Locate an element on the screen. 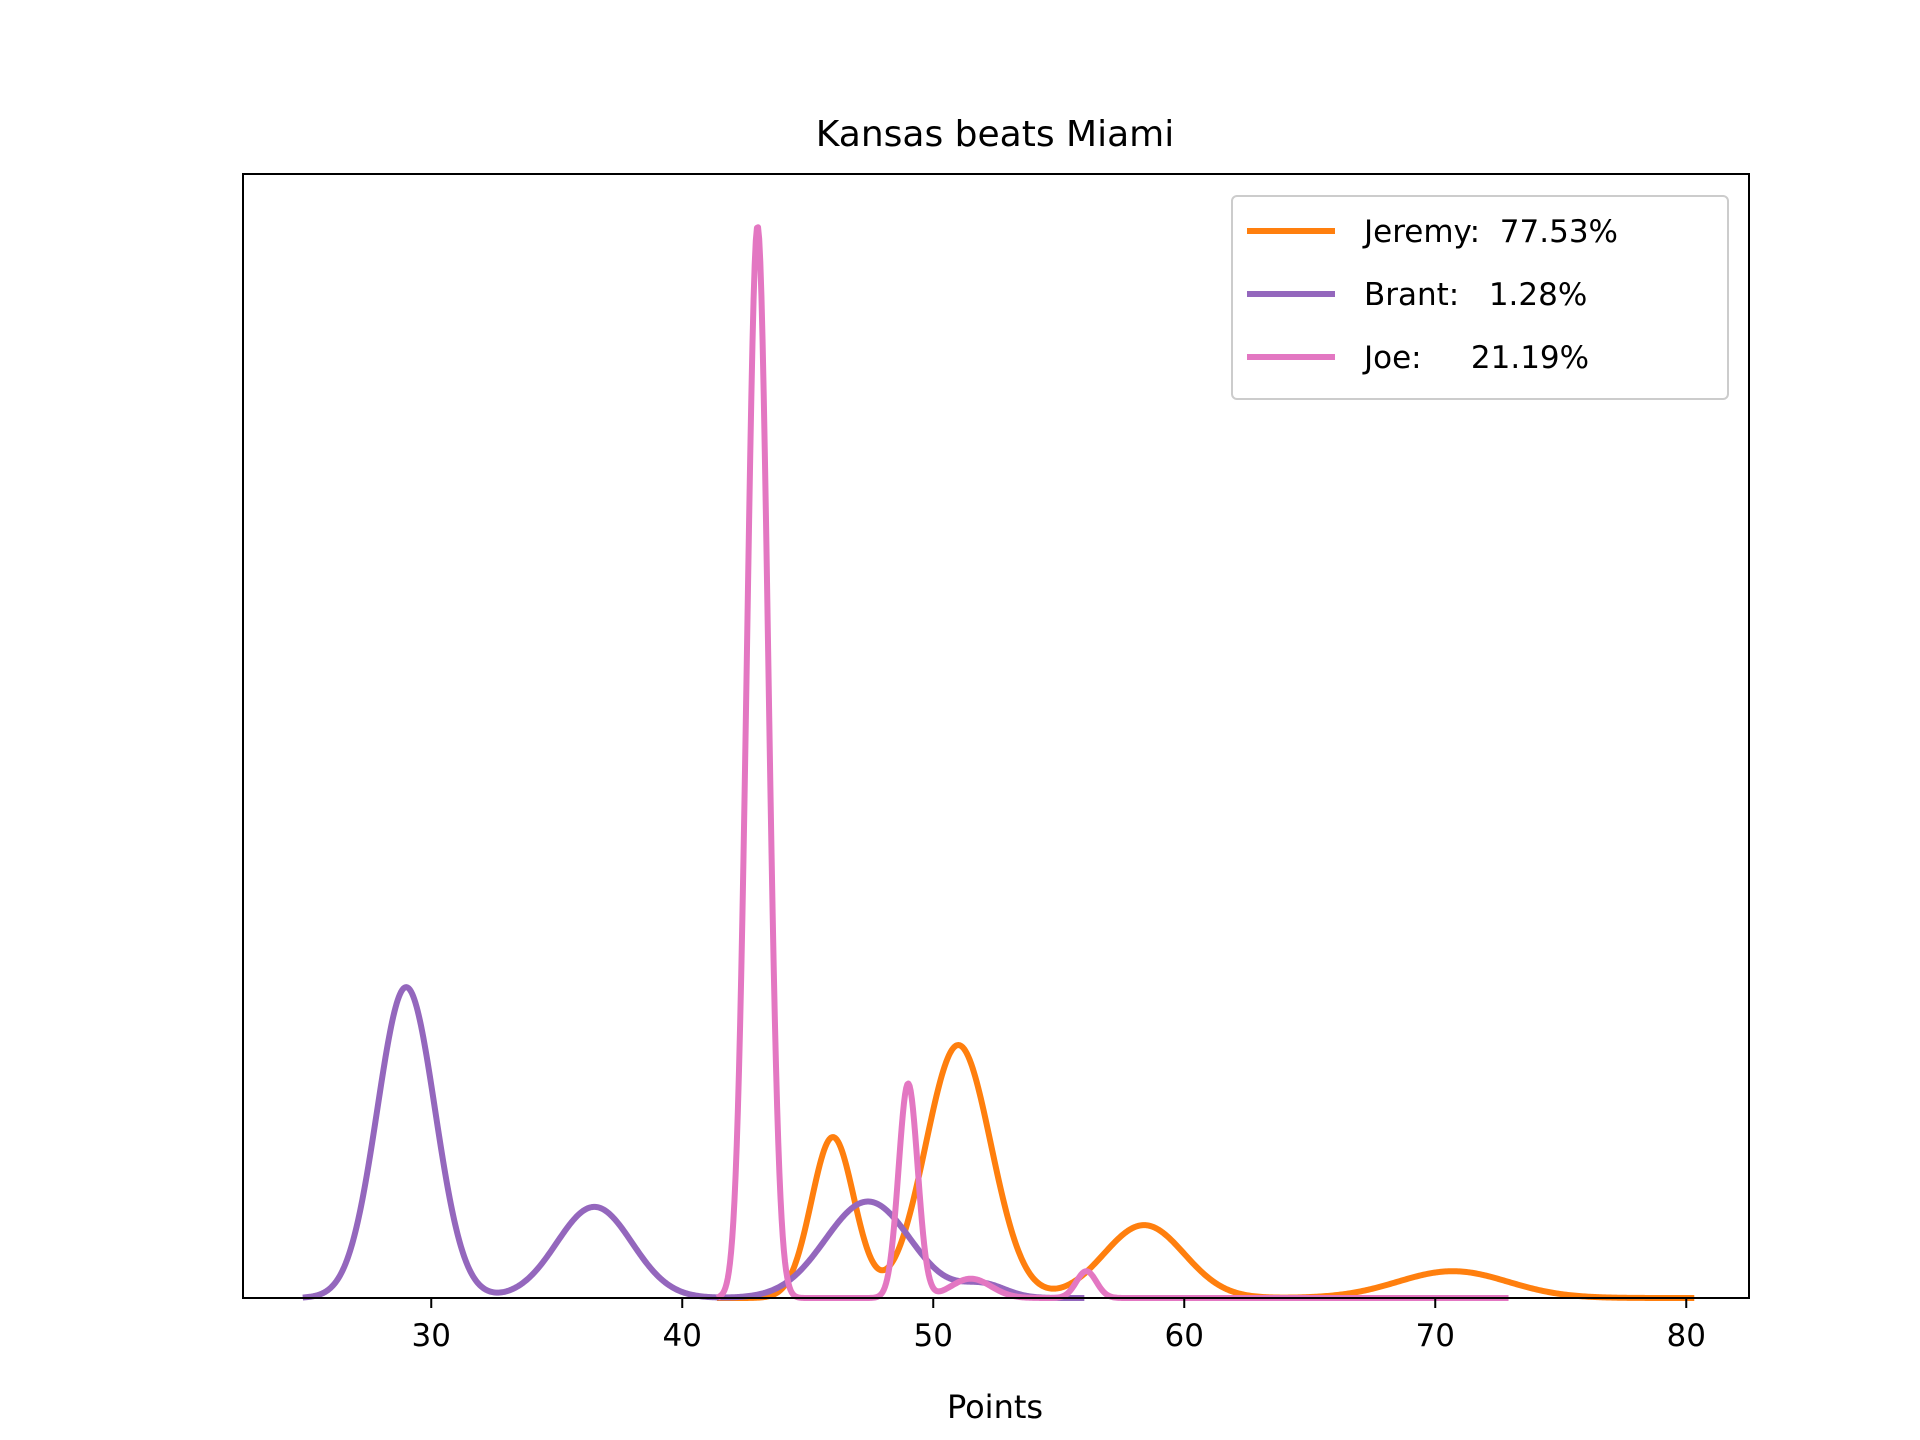 The height and width of the screenshot is (1440, 1920). x-axis-label: Points is located at coordinates (995, 1407).